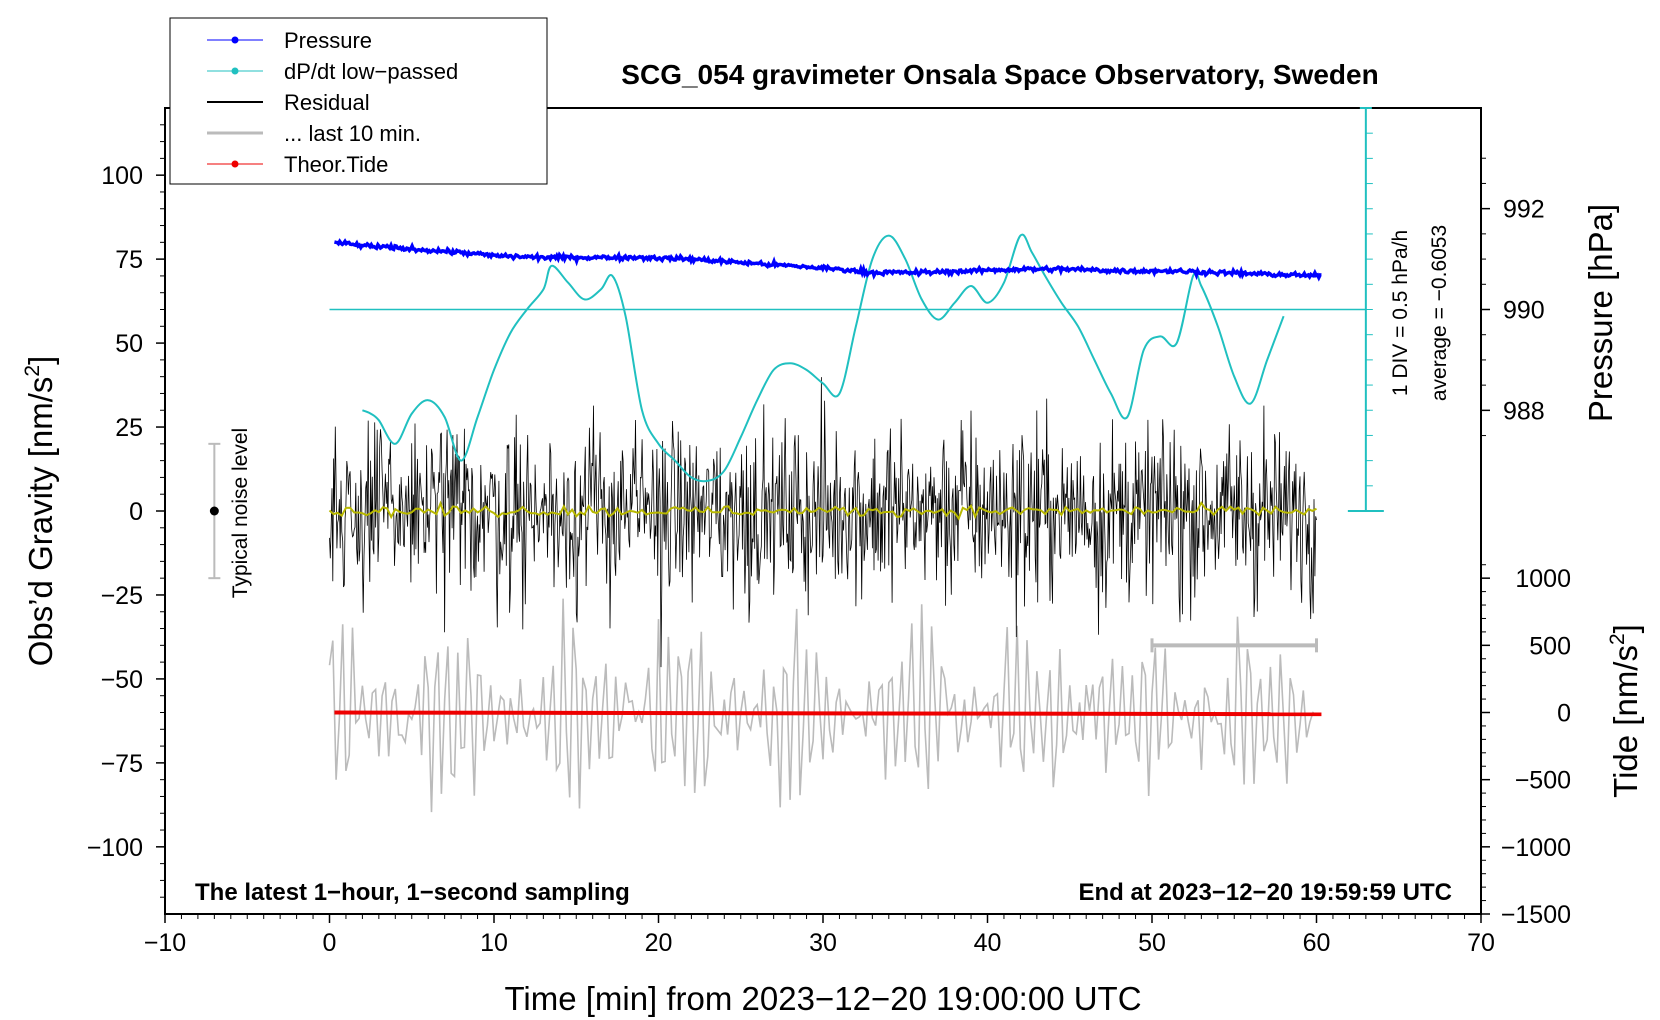  Describe the element at coordinates (122, 680) in the screenshot. I see `y-left-tick-label: −50` at that location.